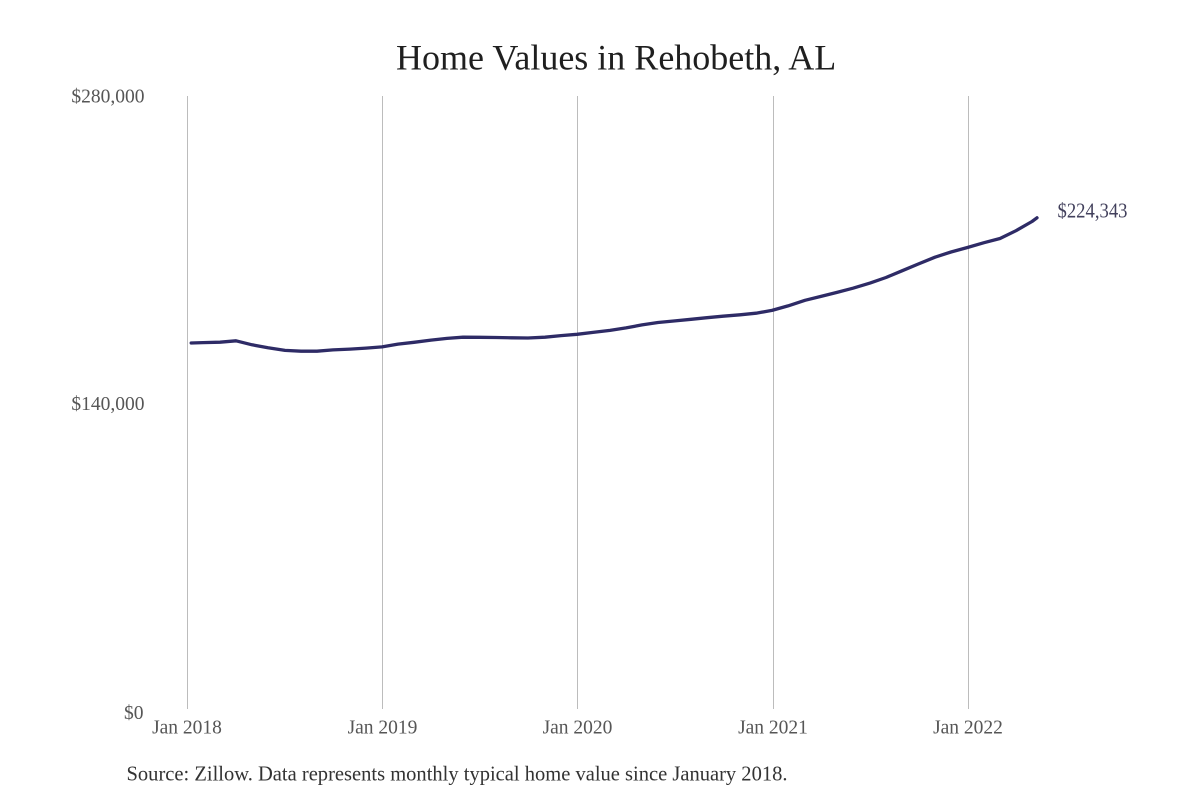 The image size is (1200, 800). I want to click on svg-text: $0, so click(134, 713).